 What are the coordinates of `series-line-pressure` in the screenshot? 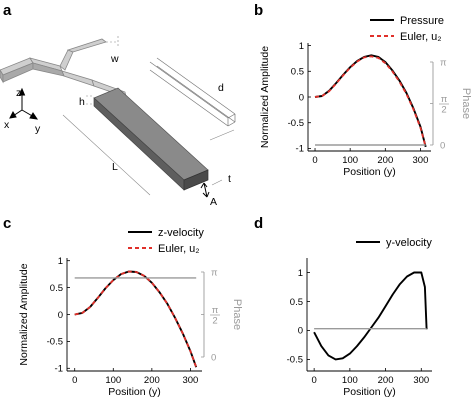 It's located at (370, 101).